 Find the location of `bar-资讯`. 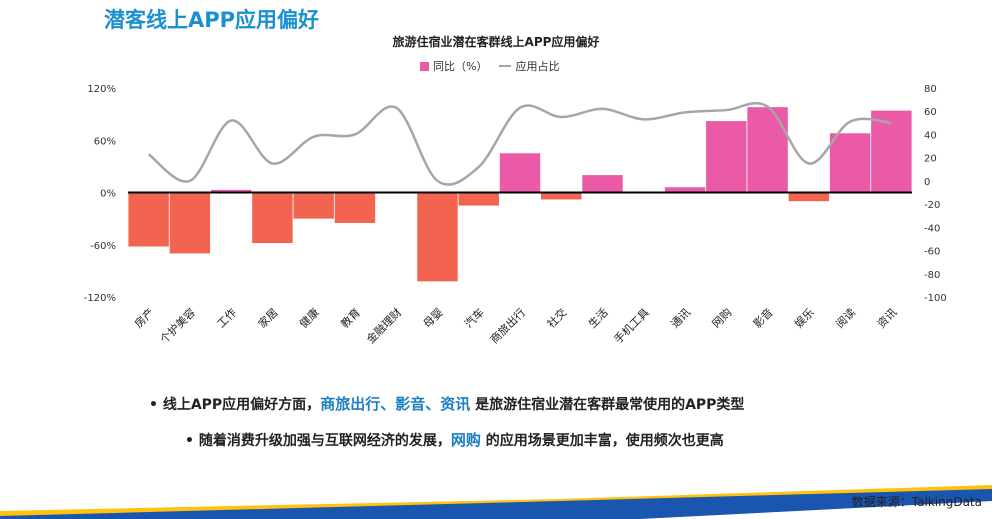

bar-资讯 is located at coordinates (891, 151).